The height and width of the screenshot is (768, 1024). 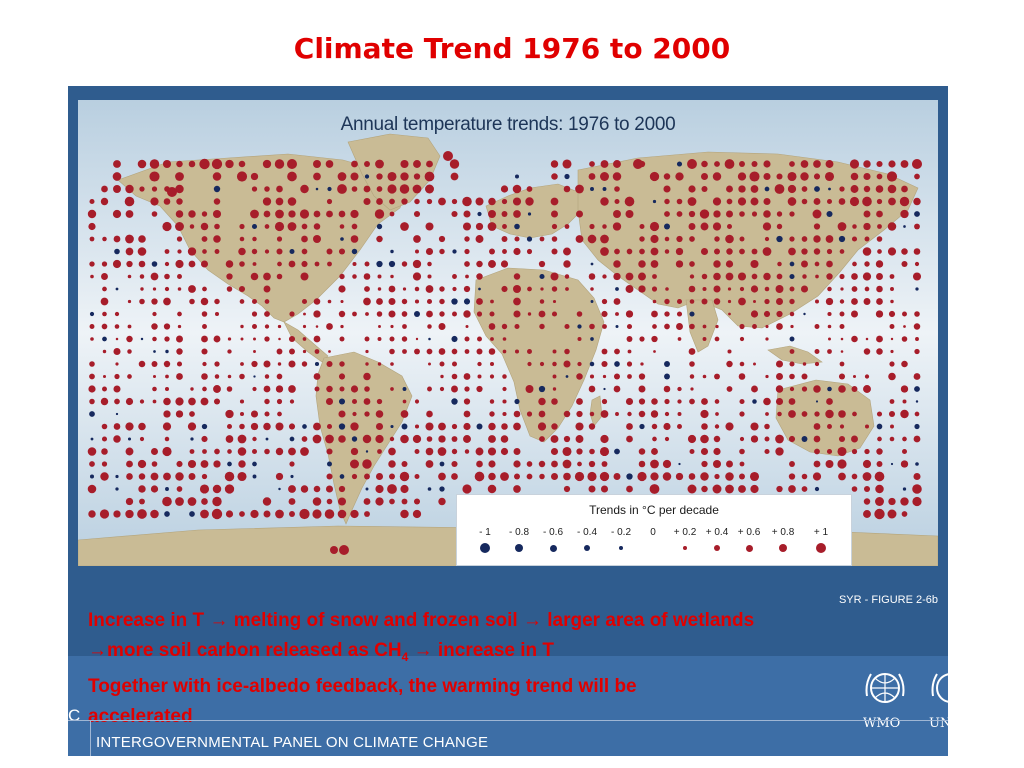 I want to click on figure-caption: SYR - FIGURE 2-6b, so click(x=888, y=600).